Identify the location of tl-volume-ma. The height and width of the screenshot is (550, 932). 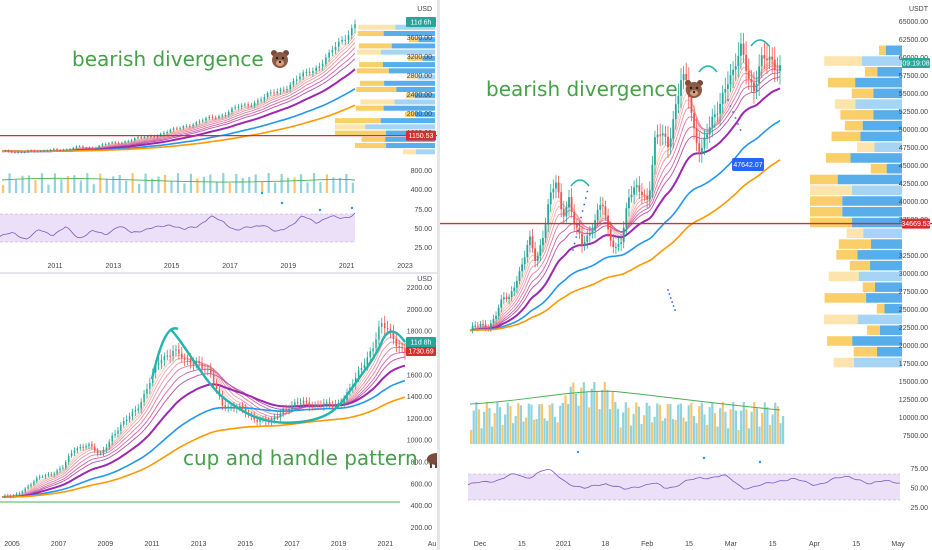
(178, 180).